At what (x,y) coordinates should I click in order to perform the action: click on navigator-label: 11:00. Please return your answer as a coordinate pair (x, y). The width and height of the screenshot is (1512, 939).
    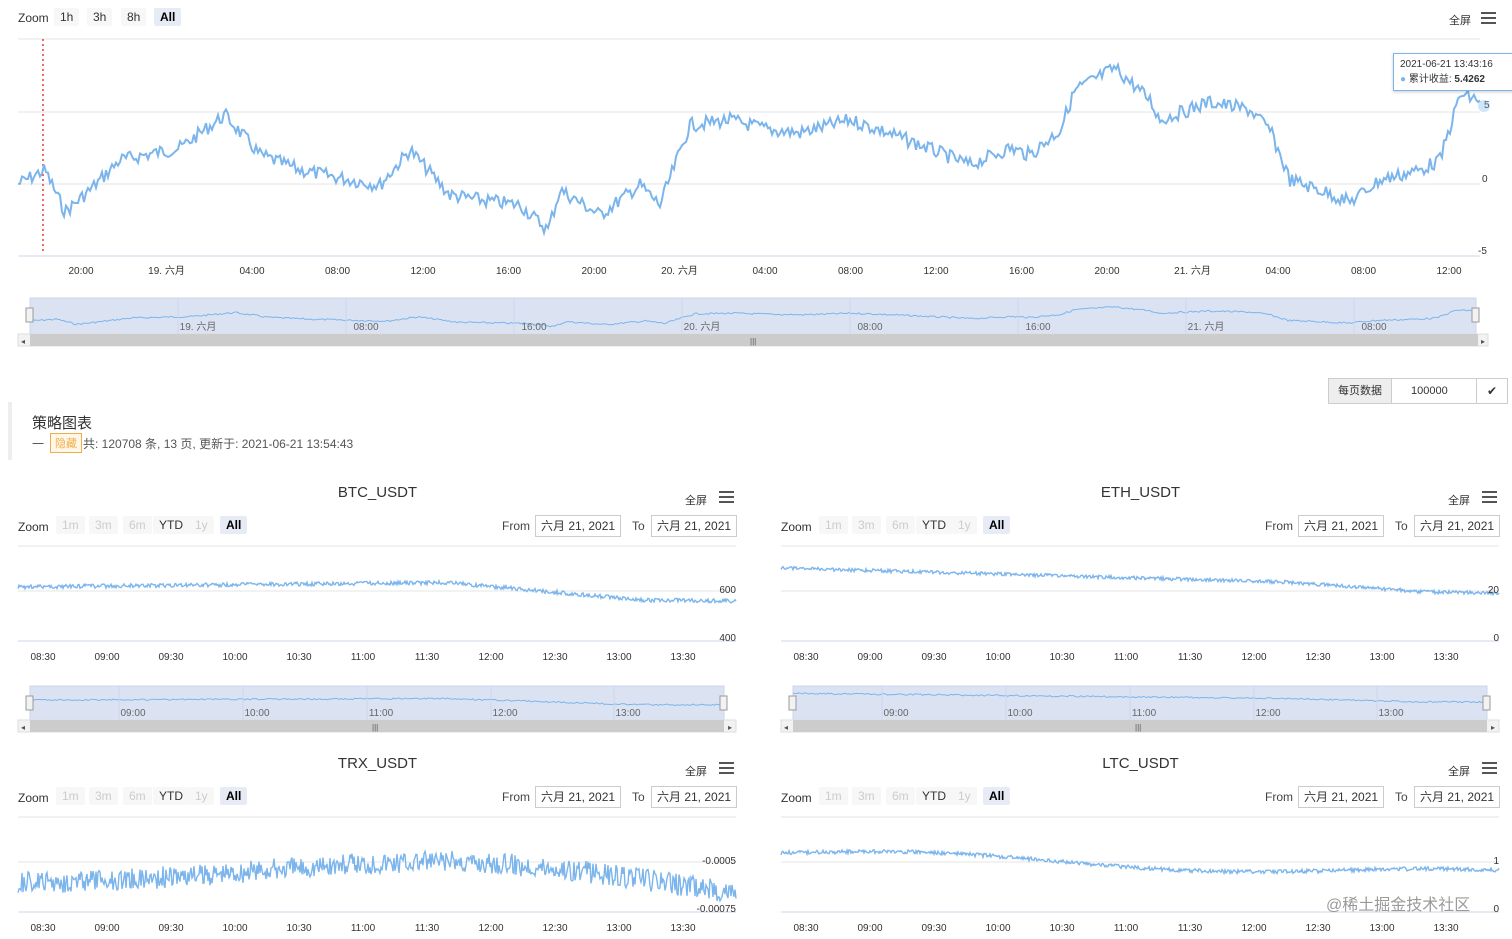
    Looking at the image, I should click on (381, 713).